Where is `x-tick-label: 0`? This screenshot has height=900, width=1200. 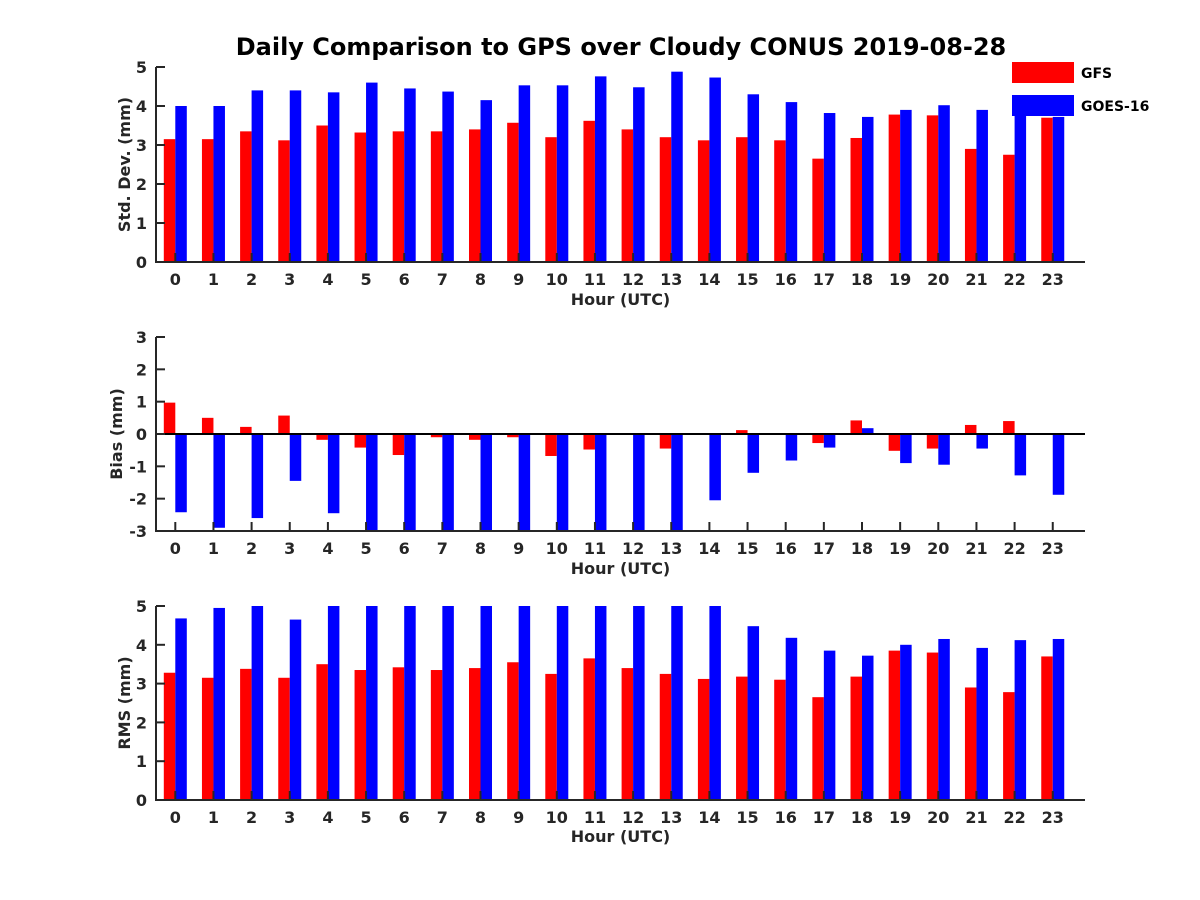
x-tick-label: 0 is located at coordinates (175, 548).